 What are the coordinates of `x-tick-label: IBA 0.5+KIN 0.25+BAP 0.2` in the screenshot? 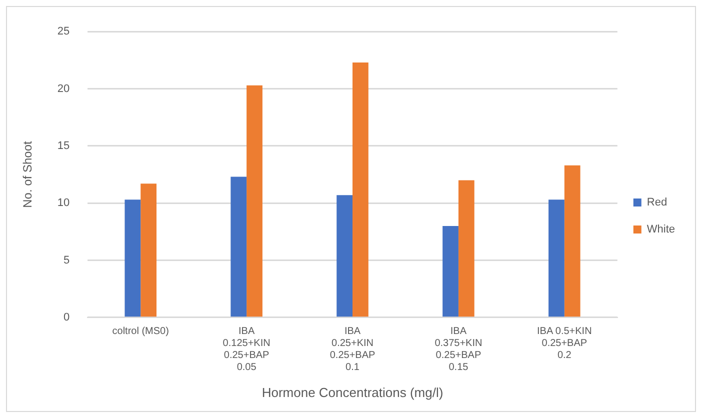 It's located at (564, 344).